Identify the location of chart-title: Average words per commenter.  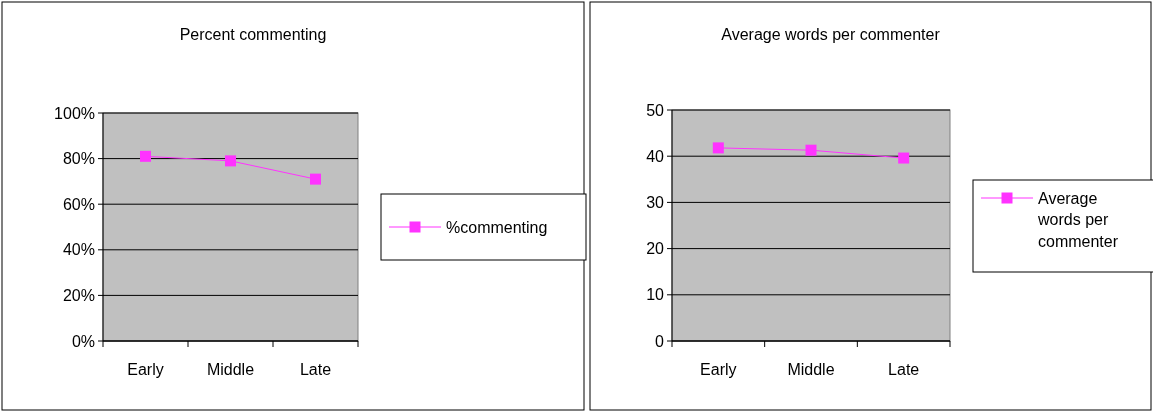
(831, 34).